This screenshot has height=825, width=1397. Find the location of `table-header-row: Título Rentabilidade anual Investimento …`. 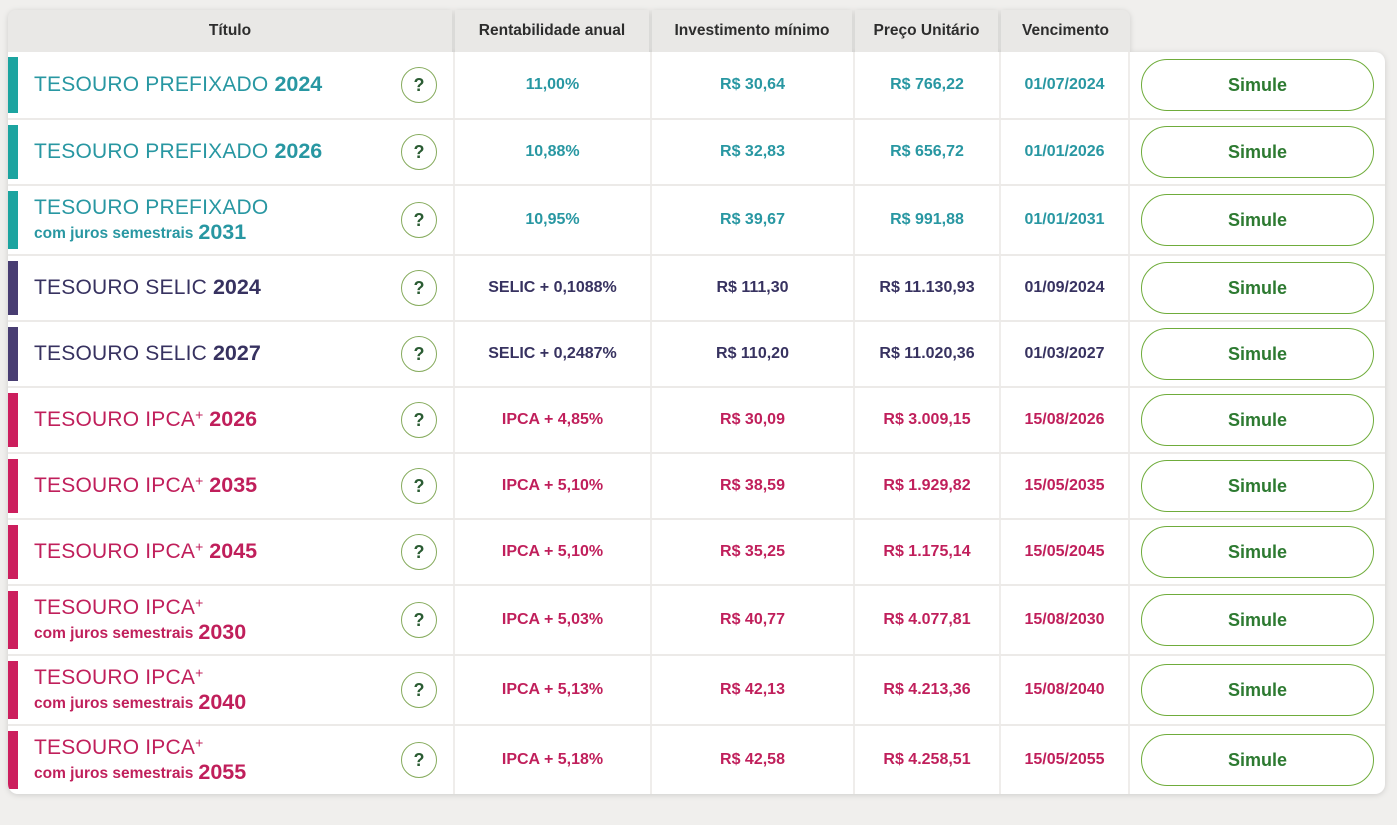

table-header-row: Título Rentabilidade anual Investimento … is located at coordinates (696, 31).